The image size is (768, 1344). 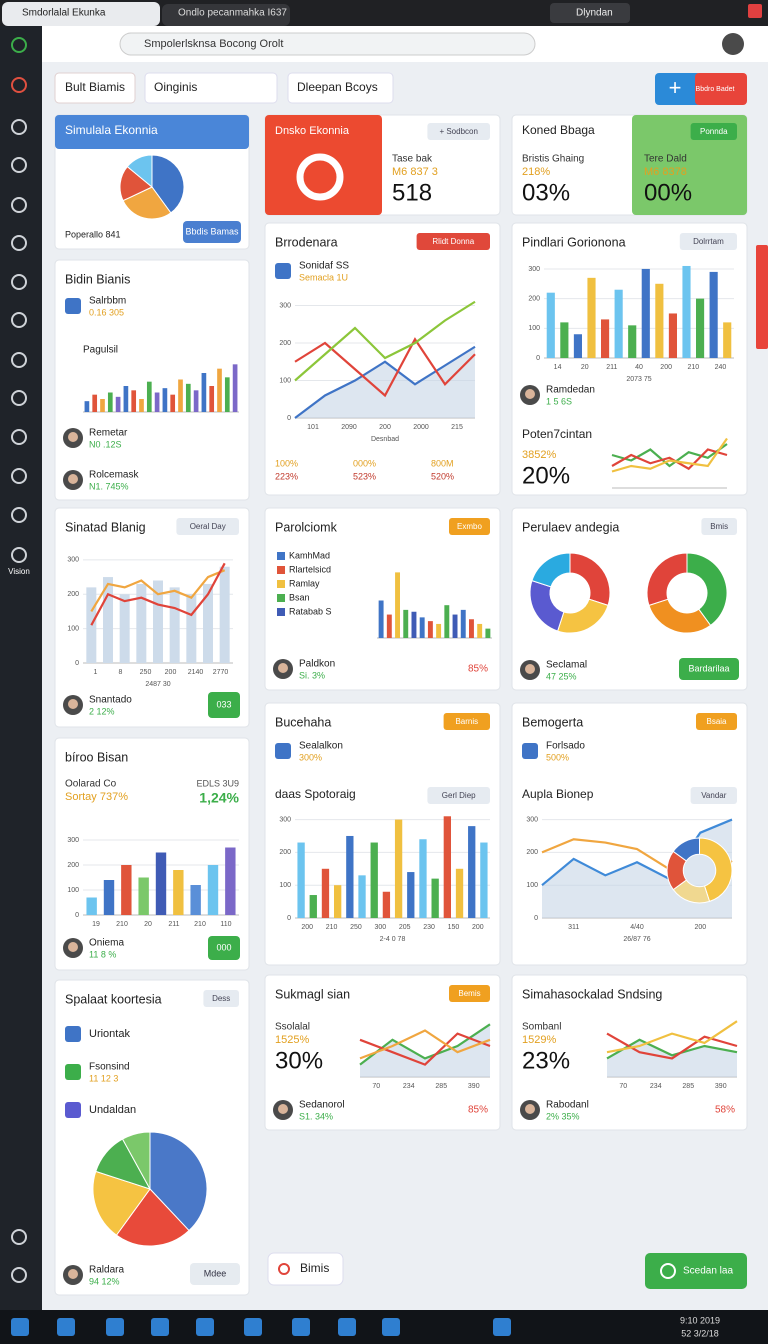 I want to click on x-axis-label: Desnbad, so click(x=385, y=439).